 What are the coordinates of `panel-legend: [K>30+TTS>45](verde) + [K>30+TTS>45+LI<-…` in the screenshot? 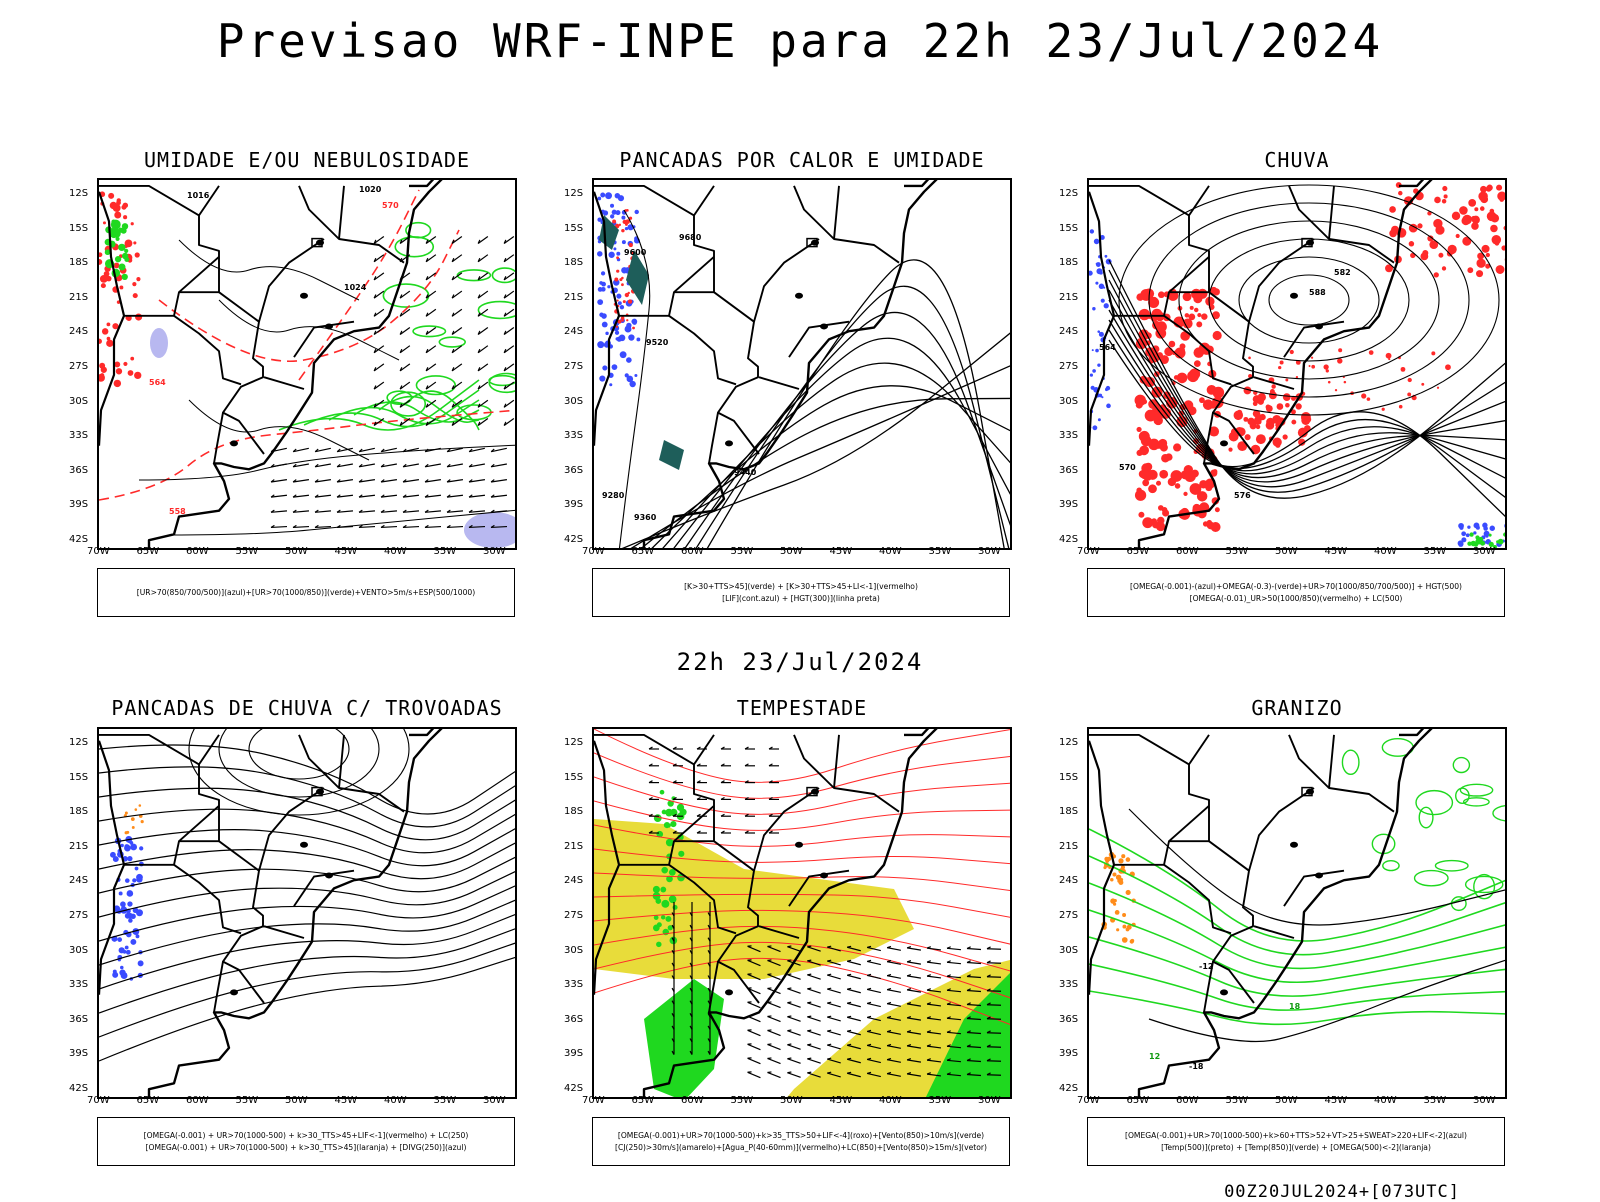 It's located at (801, 592).